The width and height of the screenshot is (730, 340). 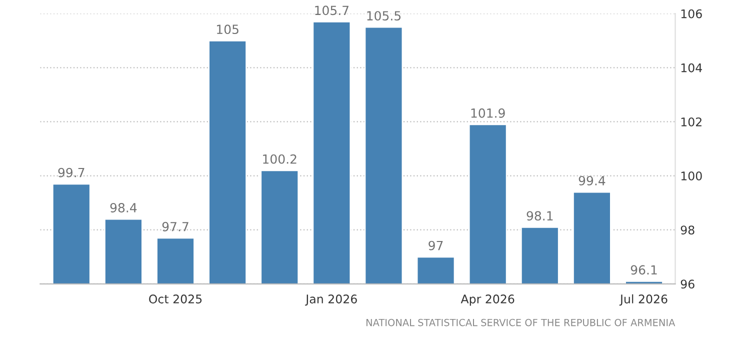 I want to click on data-label: 97, so click(x=435, y=245).